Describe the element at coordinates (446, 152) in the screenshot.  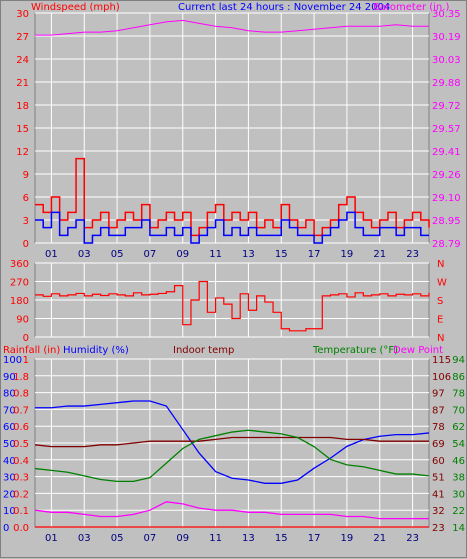
I see `barometer-tick-label: 29.41` at that location.